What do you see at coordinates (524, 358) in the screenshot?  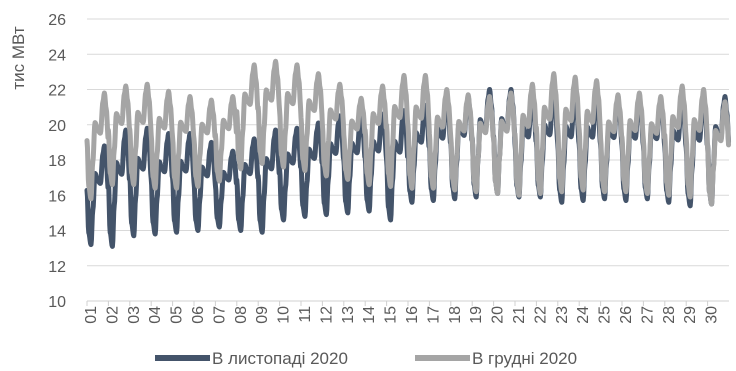 I see `legend-label-december: В грудні 2020` at bounding box center [524, 358].